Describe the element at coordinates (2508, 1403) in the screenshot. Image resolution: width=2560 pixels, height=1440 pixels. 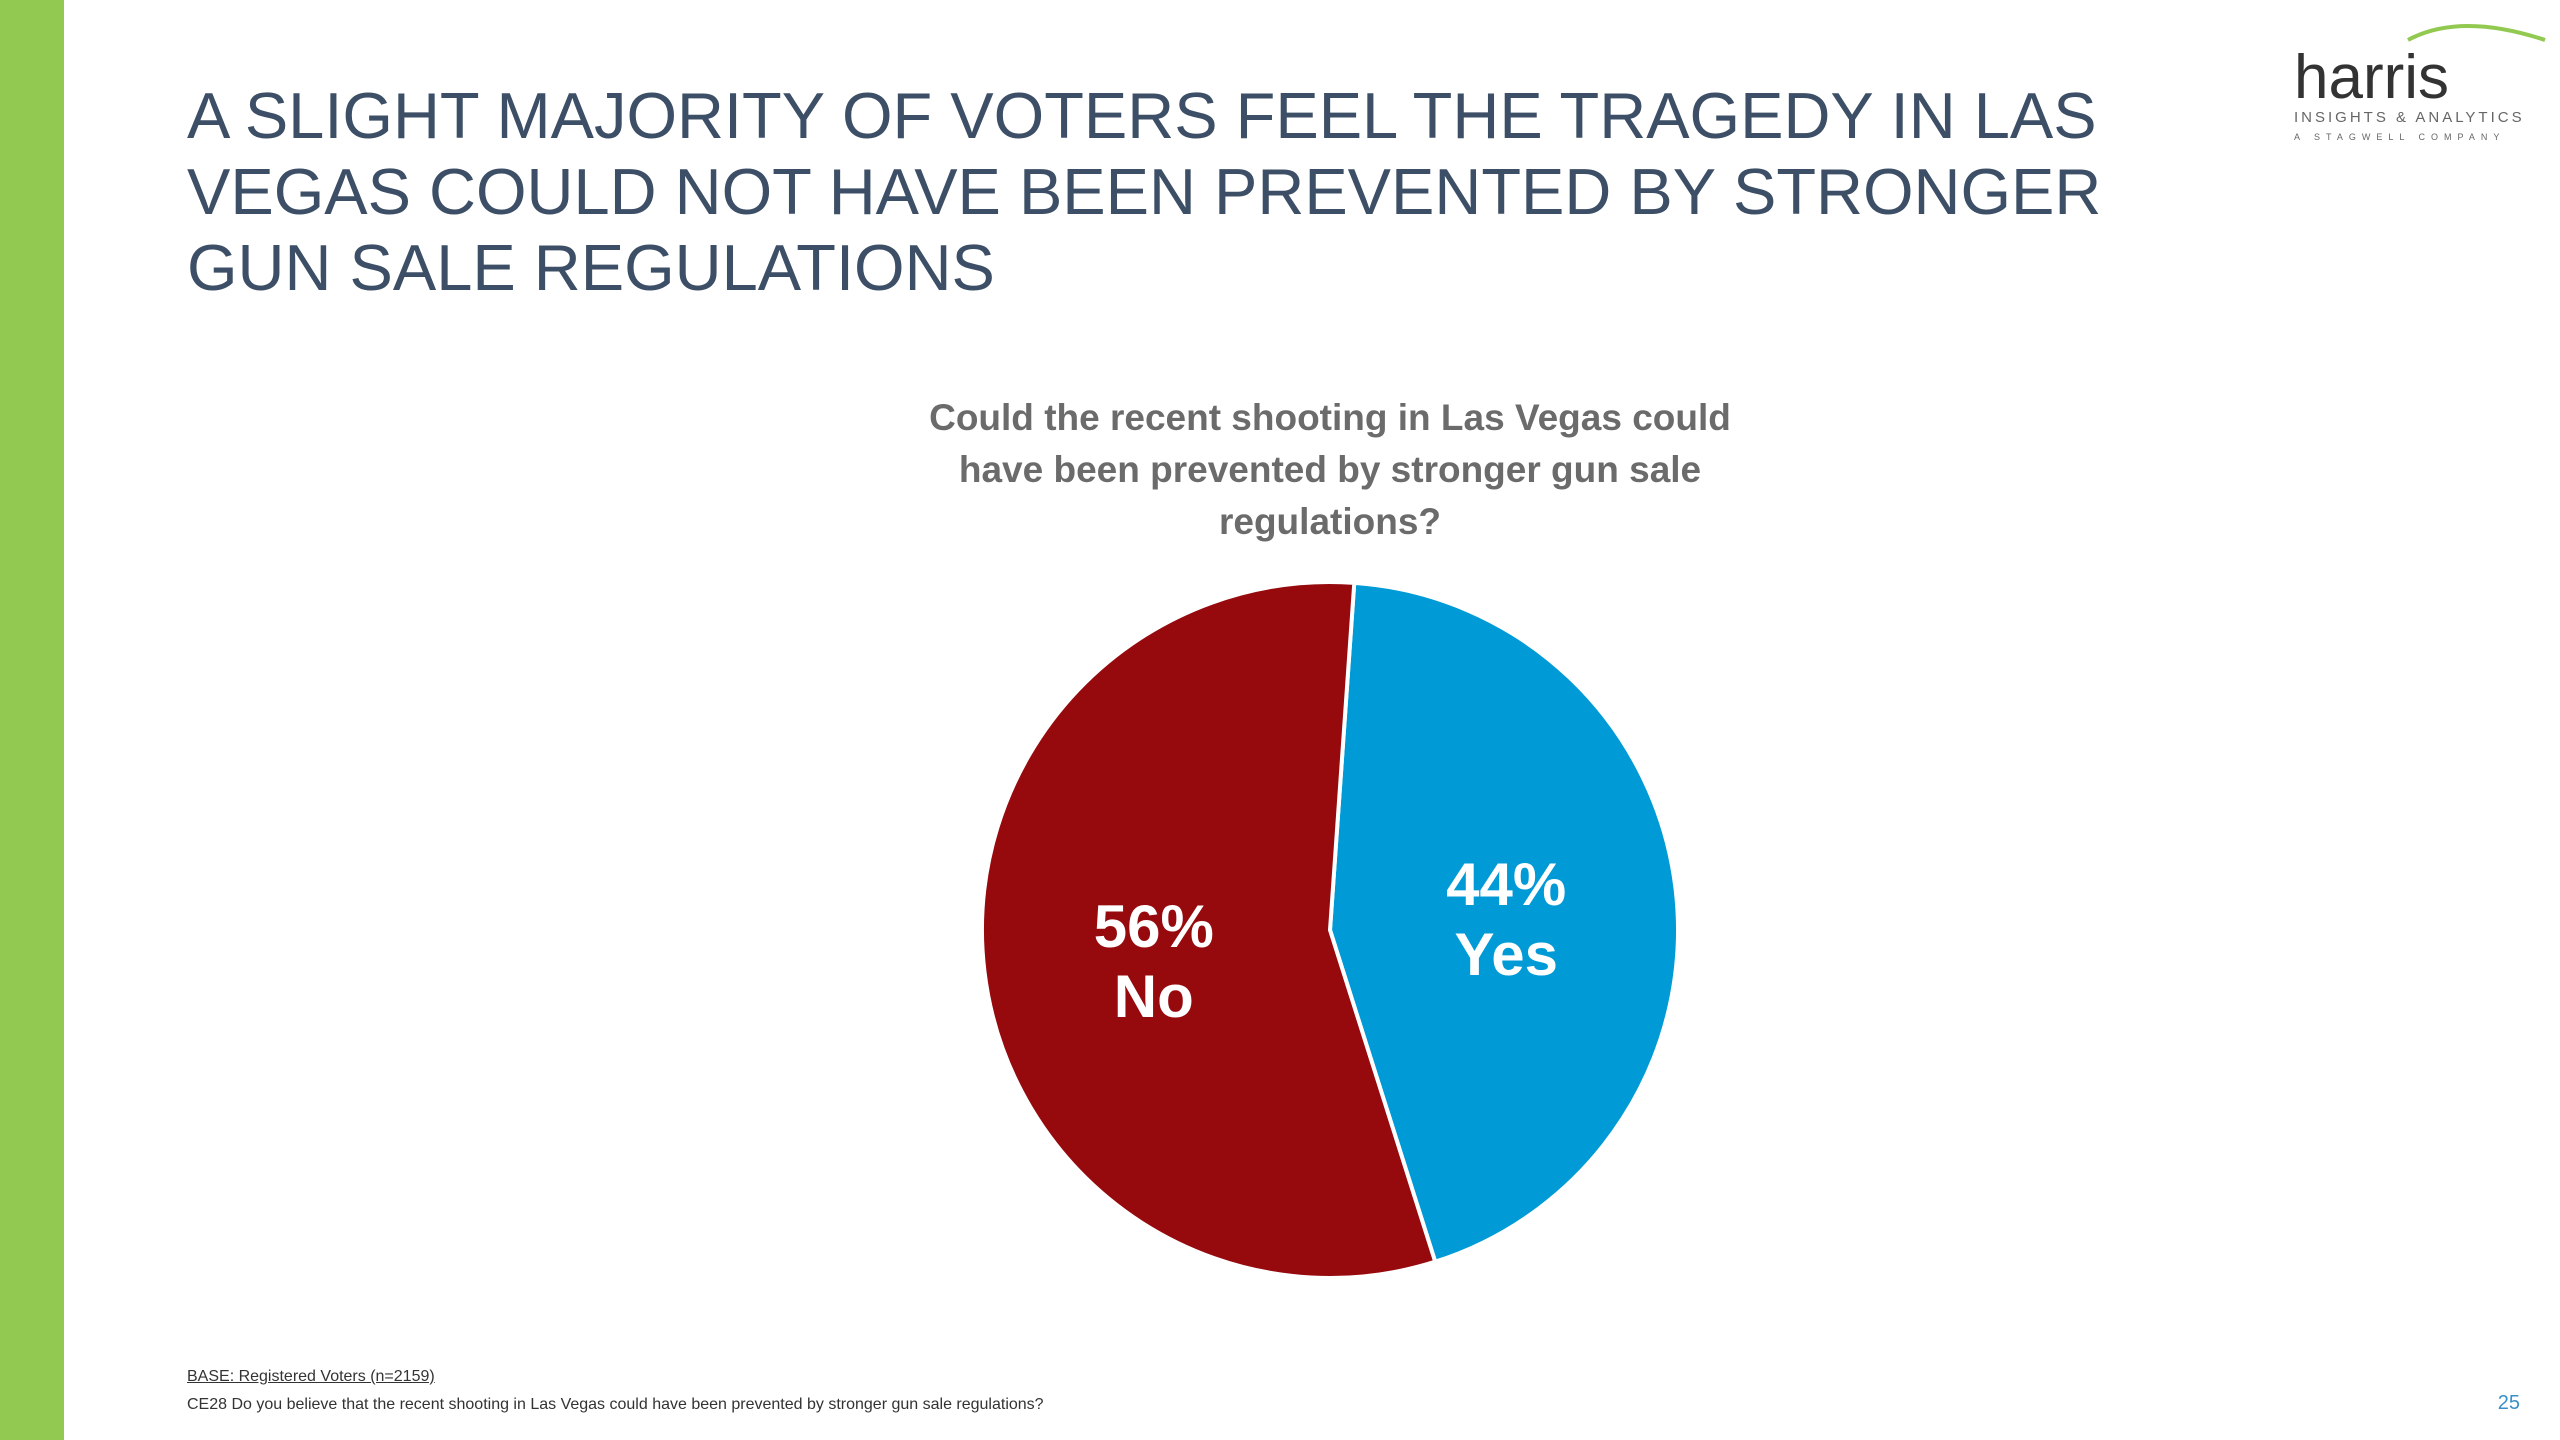
I see `page-number: 25` at that location.